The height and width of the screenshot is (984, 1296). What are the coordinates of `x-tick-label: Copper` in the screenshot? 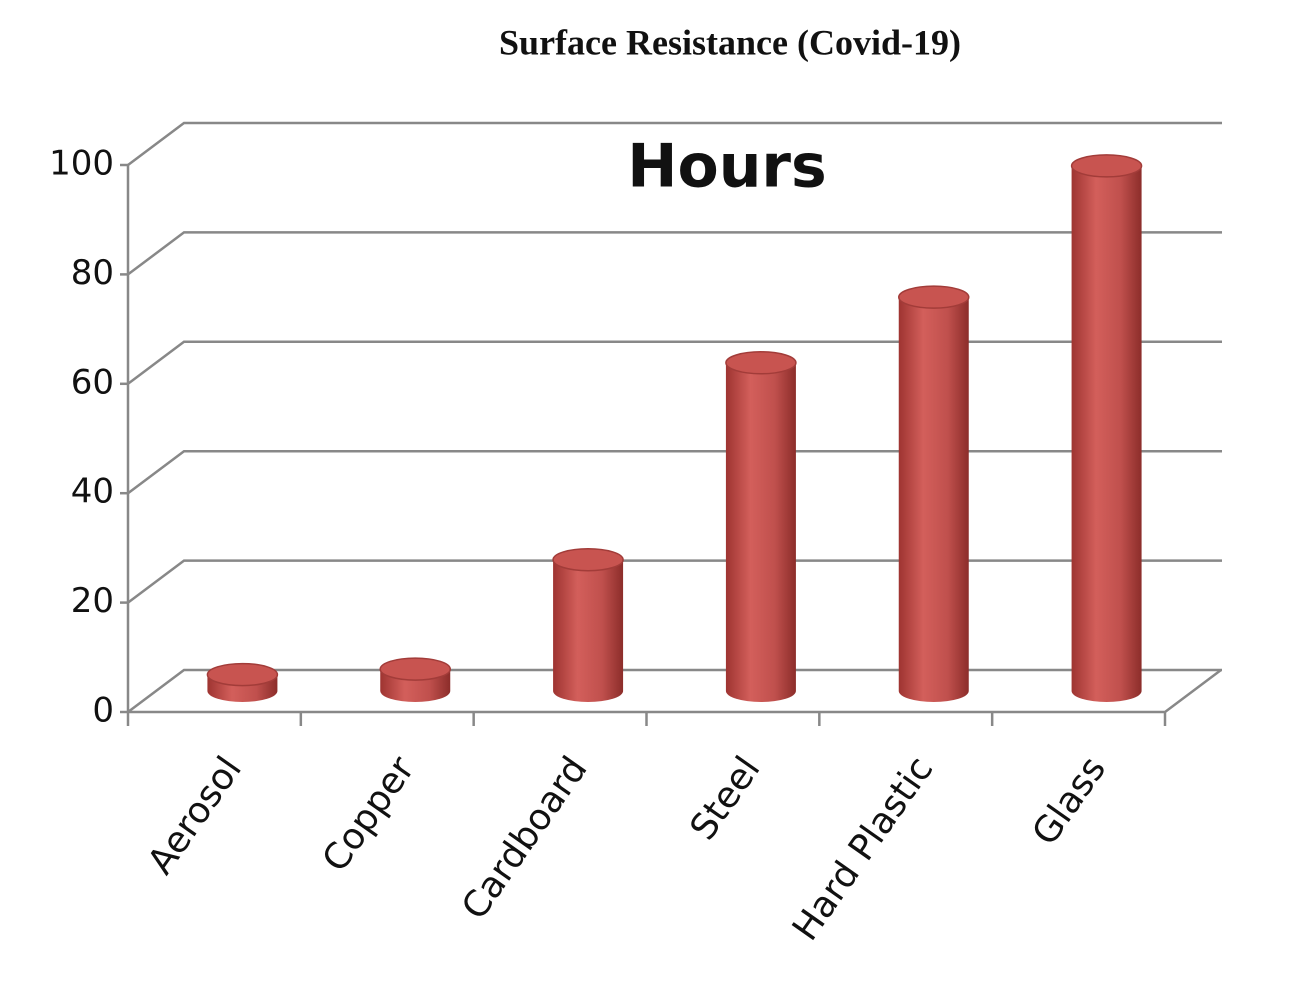 It's located at (369, 814).